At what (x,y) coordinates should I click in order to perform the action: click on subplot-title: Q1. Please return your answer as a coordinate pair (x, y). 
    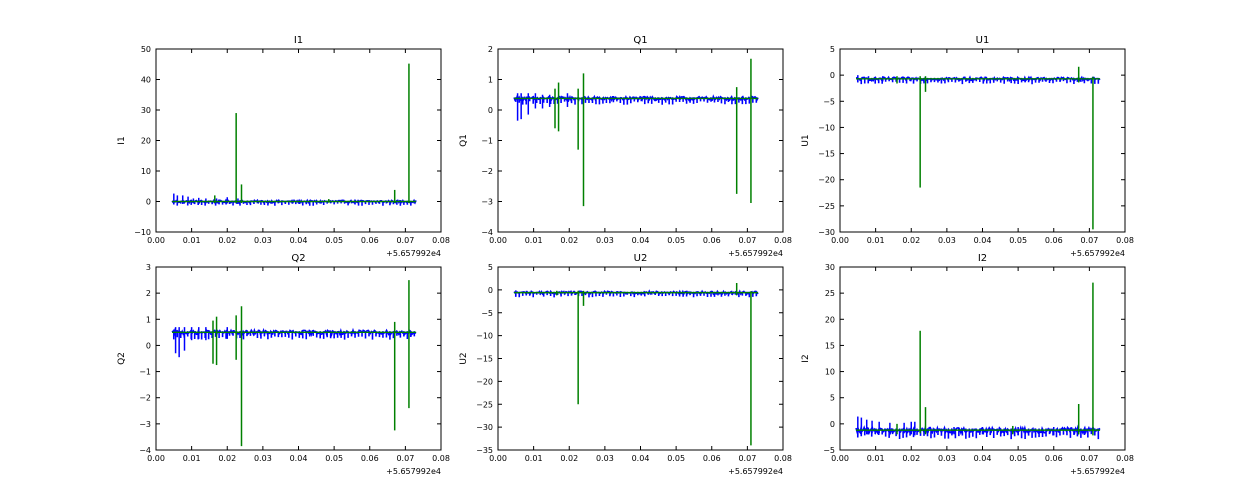
    Looking at the image, I should click on (640, 40).